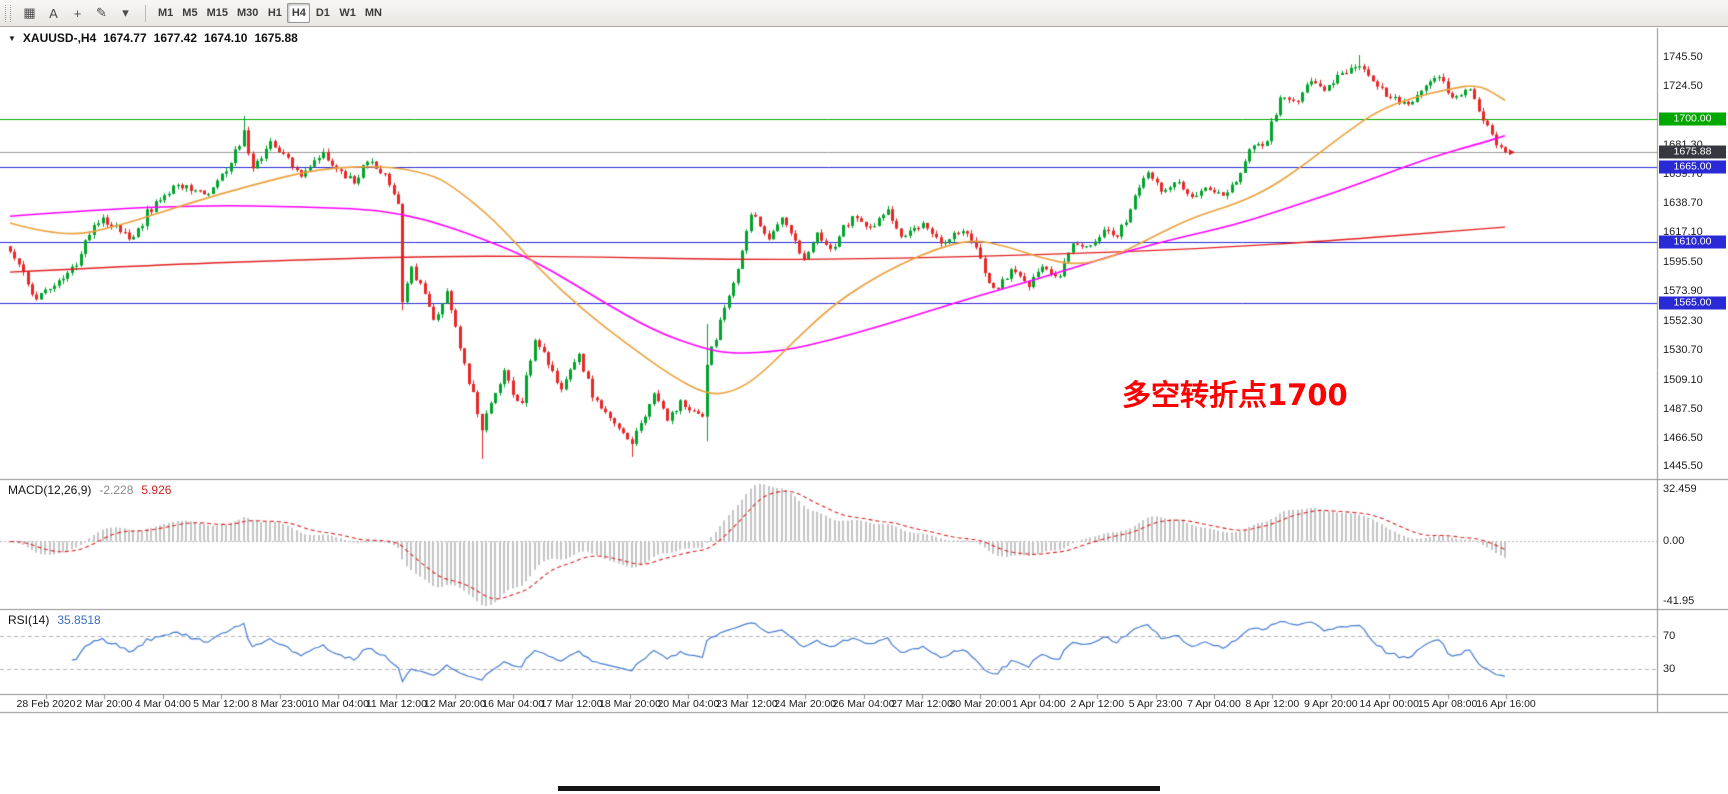 The height and width of the screenshot is (794, 1728). Describe the element at coordinates (217, 13) in the screenshot. I see `timeframe-button-m15: M15` at that location.